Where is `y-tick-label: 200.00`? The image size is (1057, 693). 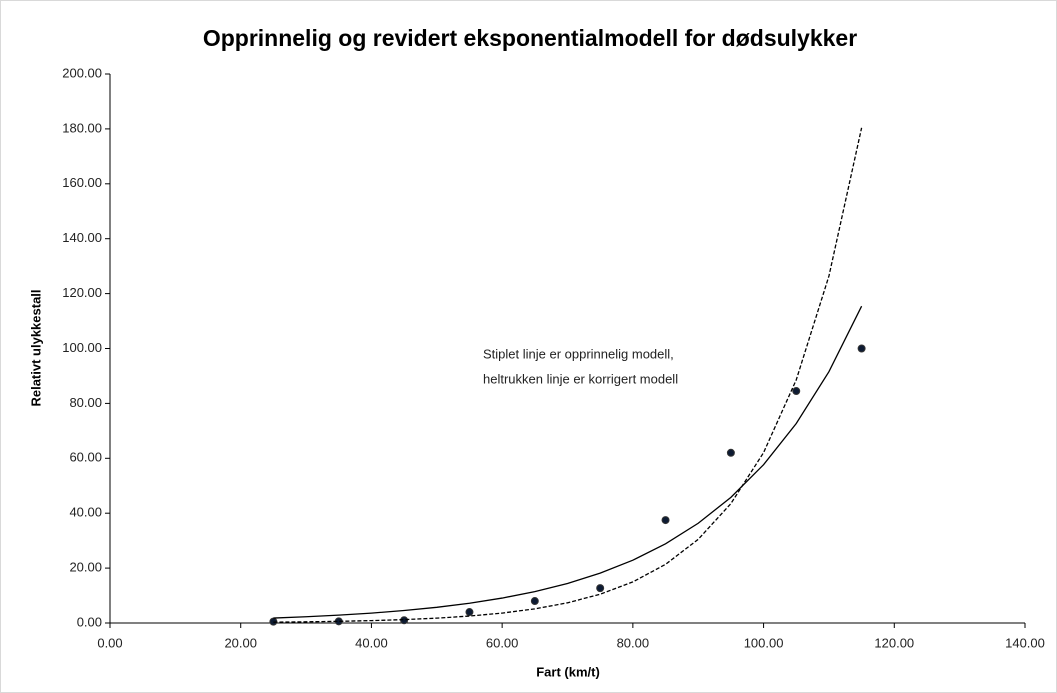
y-tick-label: 200.00 is located at coordinates (82, 72).